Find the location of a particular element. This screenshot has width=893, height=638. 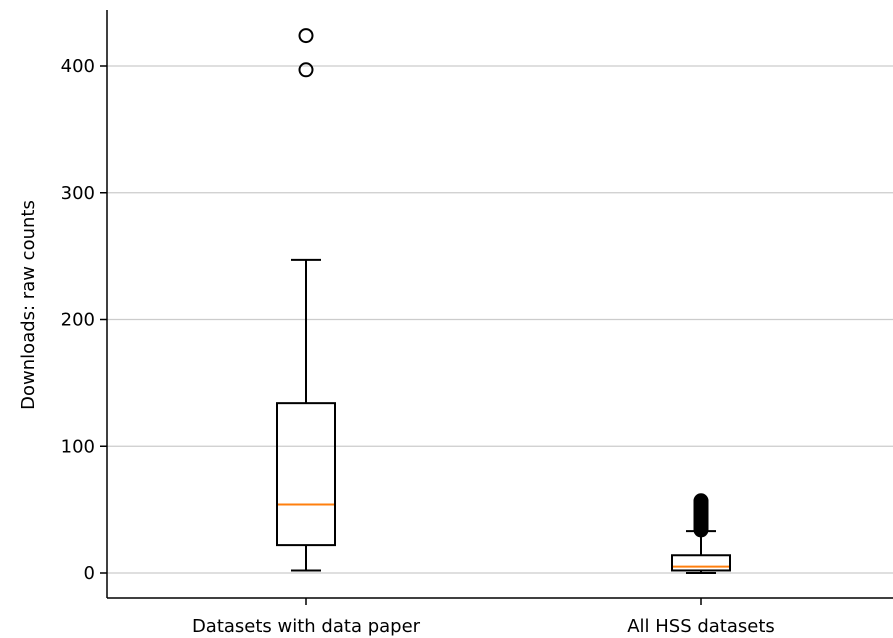

y-tick-label: 400 is located at coordinates (78, 66).